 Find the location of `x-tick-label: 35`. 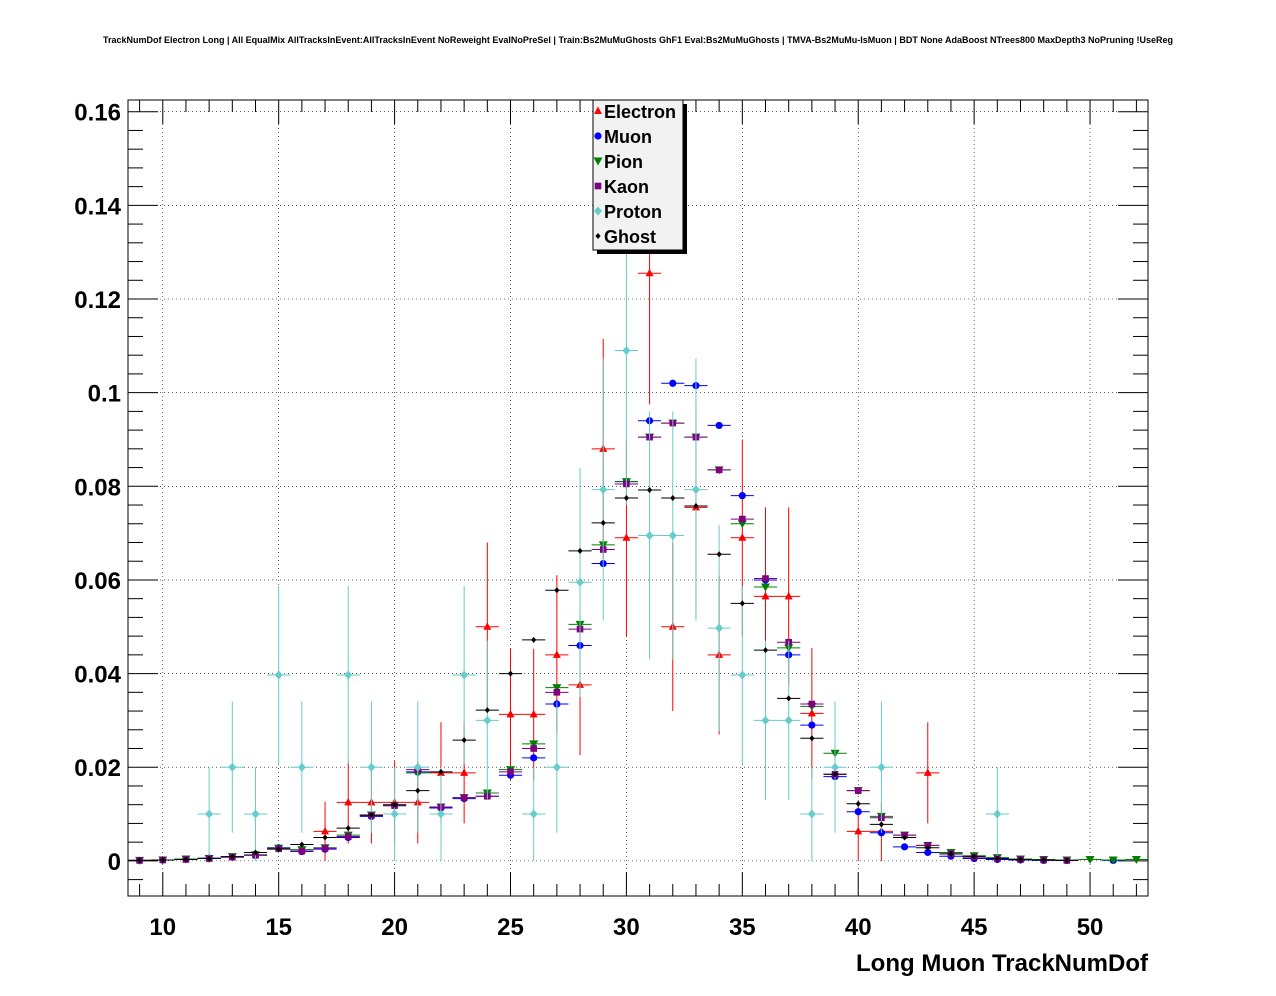

x-tick-label: 35 is located at coordinates (742, 927).